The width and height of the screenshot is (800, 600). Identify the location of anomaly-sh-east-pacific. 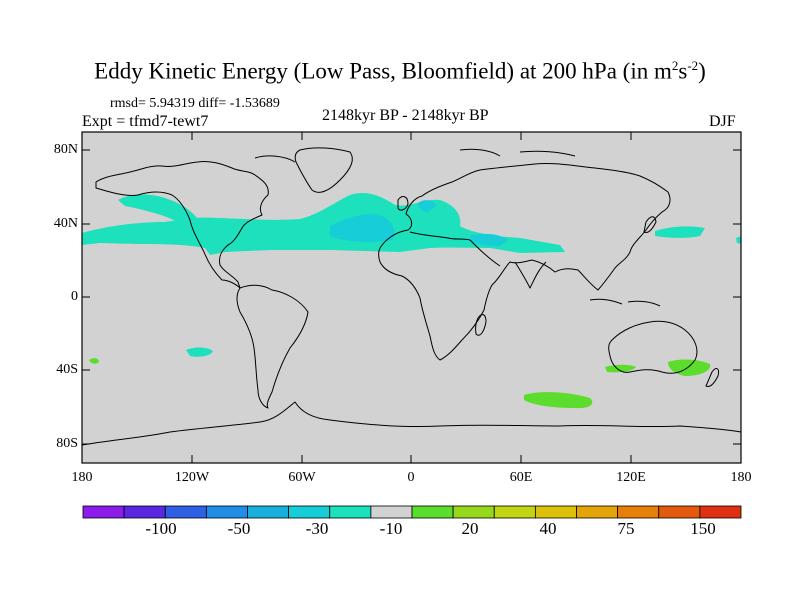
(199, 352).